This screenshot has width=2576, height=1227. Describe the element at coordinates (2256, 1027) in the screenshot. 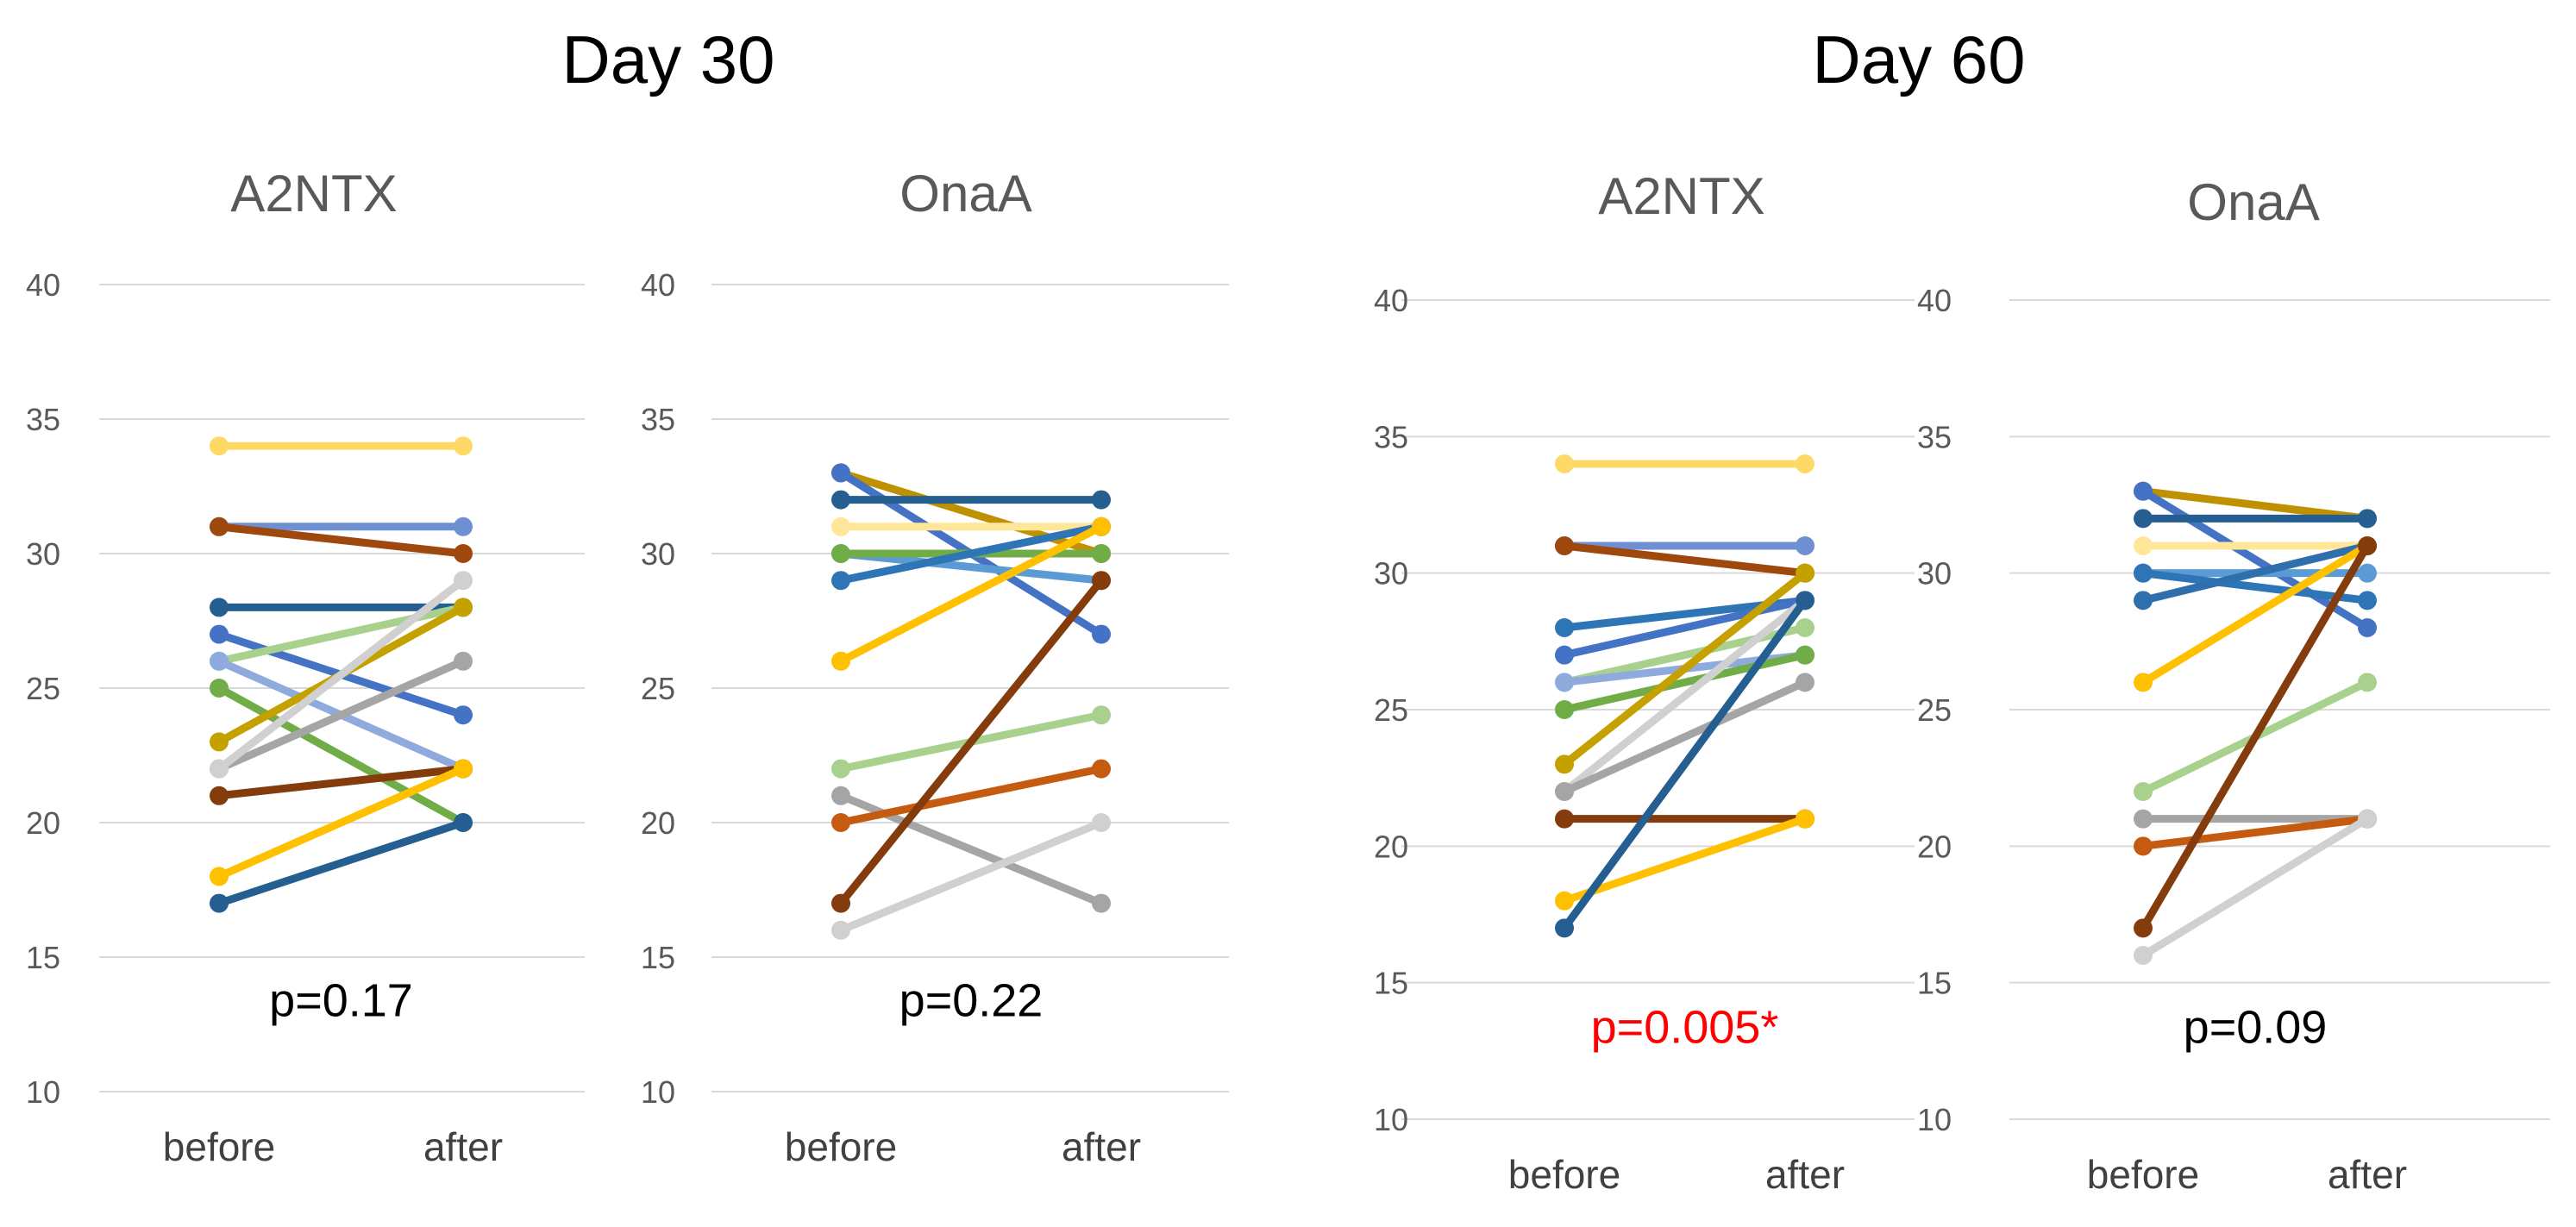

I see `p-value-label: p=0.09` at that location.